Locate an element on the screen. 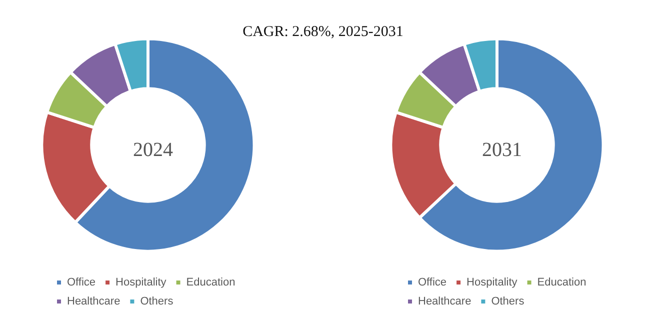 The width and height of the screenshot is (646, 322). text: 2024 is located at coordinates (153, 150).